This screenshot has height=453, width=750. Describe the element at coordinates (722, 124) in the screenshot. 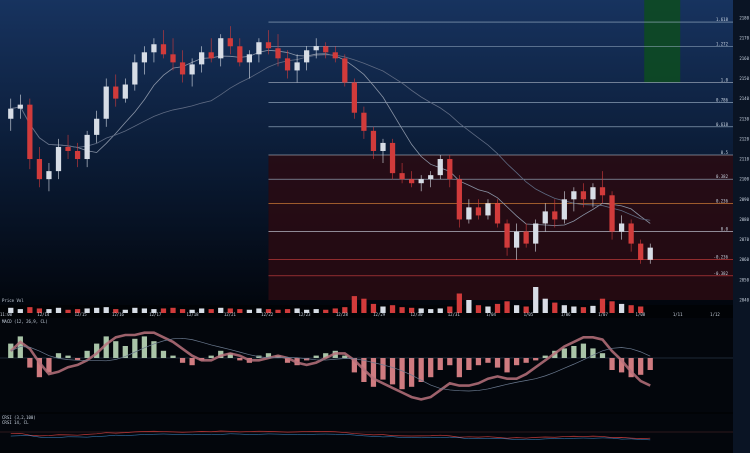

I see `price-level-label: 0.618` at that location.